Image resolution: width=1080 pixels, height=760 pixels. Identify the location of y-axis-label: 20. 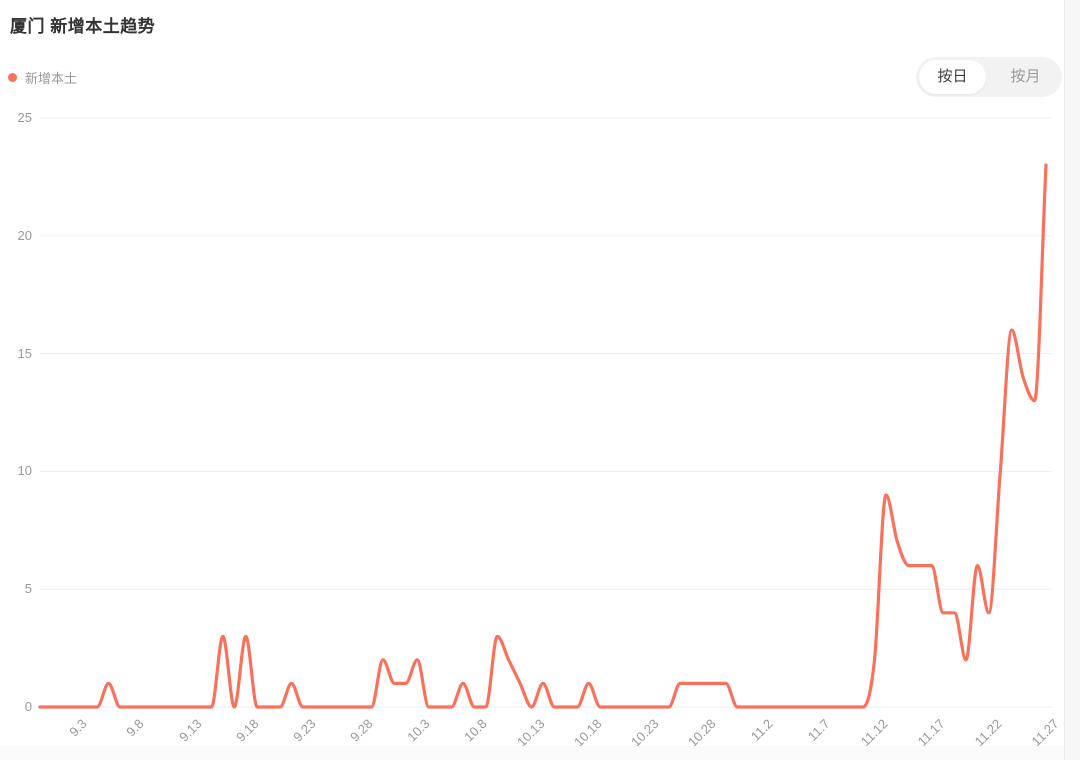
(24, 235).